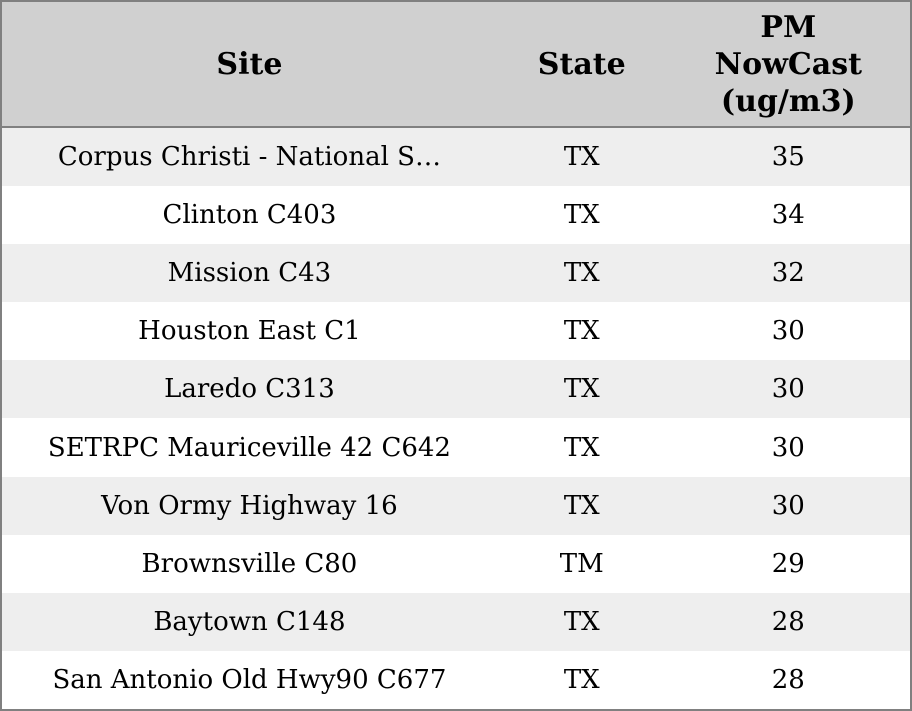  Describe the element at coordinates (456, 157) in the screenshot. I see `table-row: Corpus Christi - National S… TX 35` at that location.